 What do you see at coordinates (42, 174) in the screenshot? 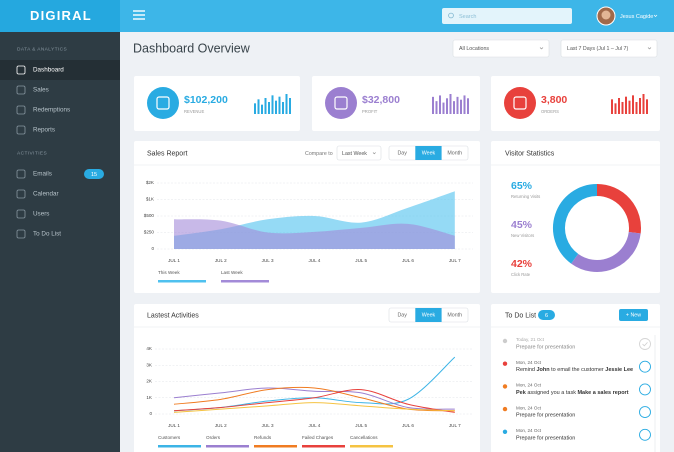
I see `nav-item: Emails` at bounding box center [42, 174].